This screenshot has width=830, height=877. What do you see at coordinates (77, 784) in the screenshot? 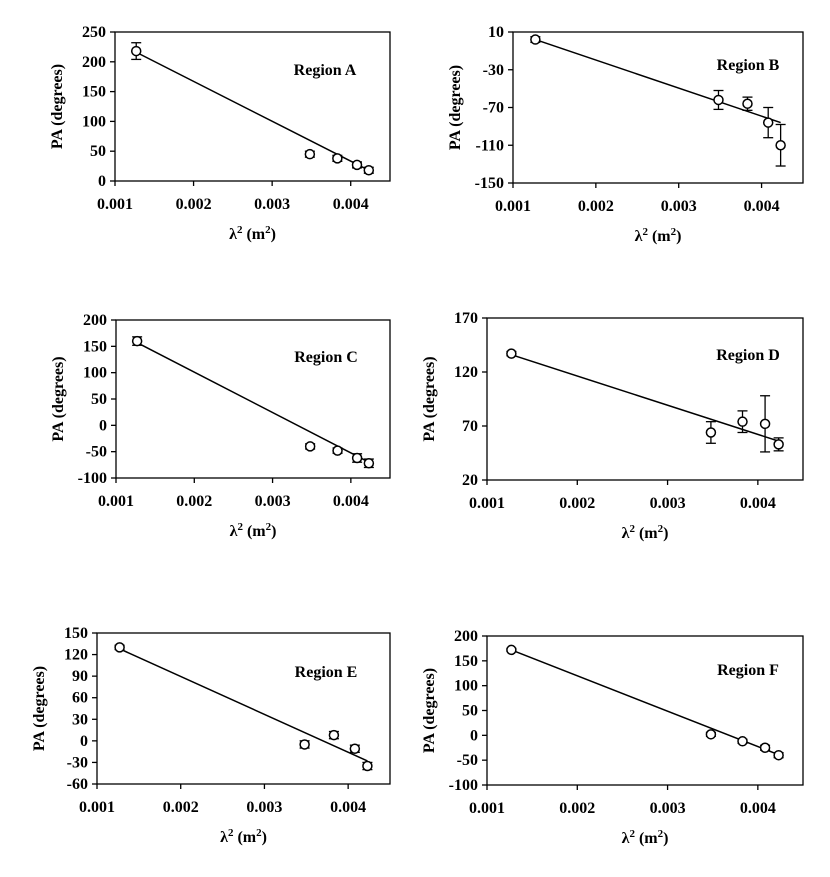
I see `y-tick-label: -60` at bounding box center [77, 784].